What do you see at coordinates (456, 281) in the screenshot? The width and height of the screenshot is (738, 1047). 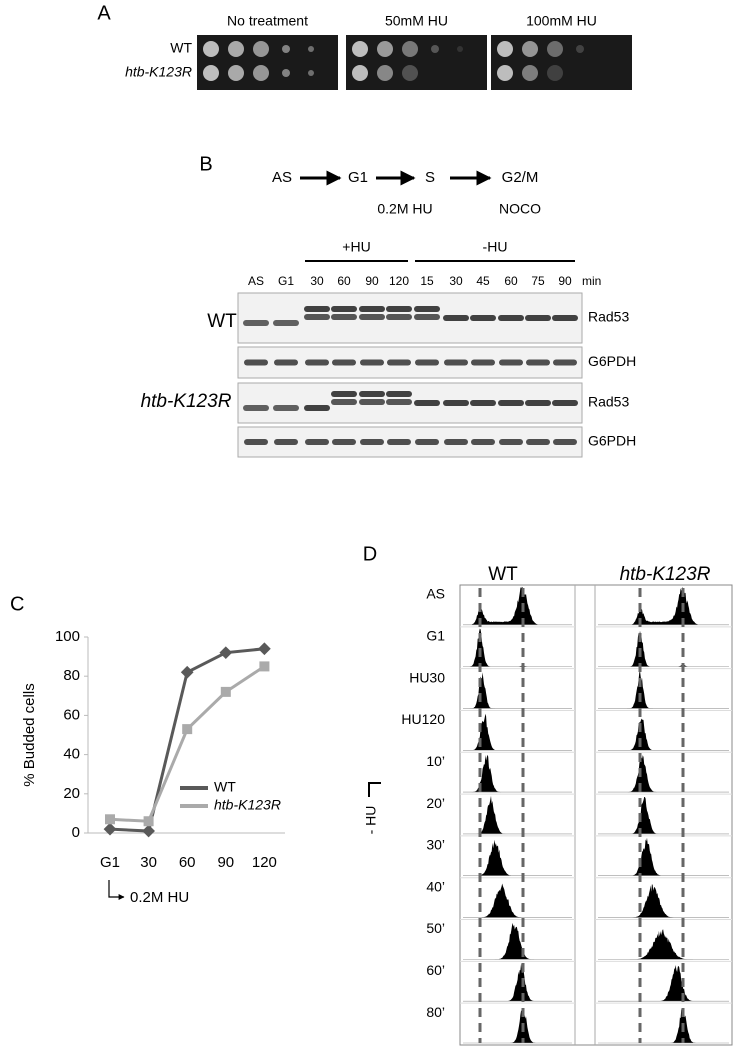 I see `label: 30` at bounding box center [456, 281].